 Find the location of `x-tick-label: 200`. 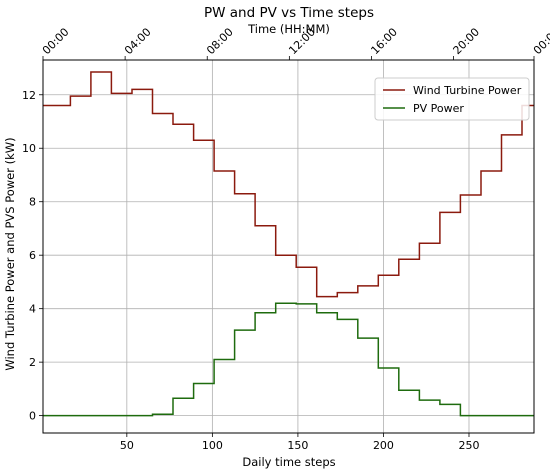

x-tick-label: 200 is located at coordinates (383, 445).